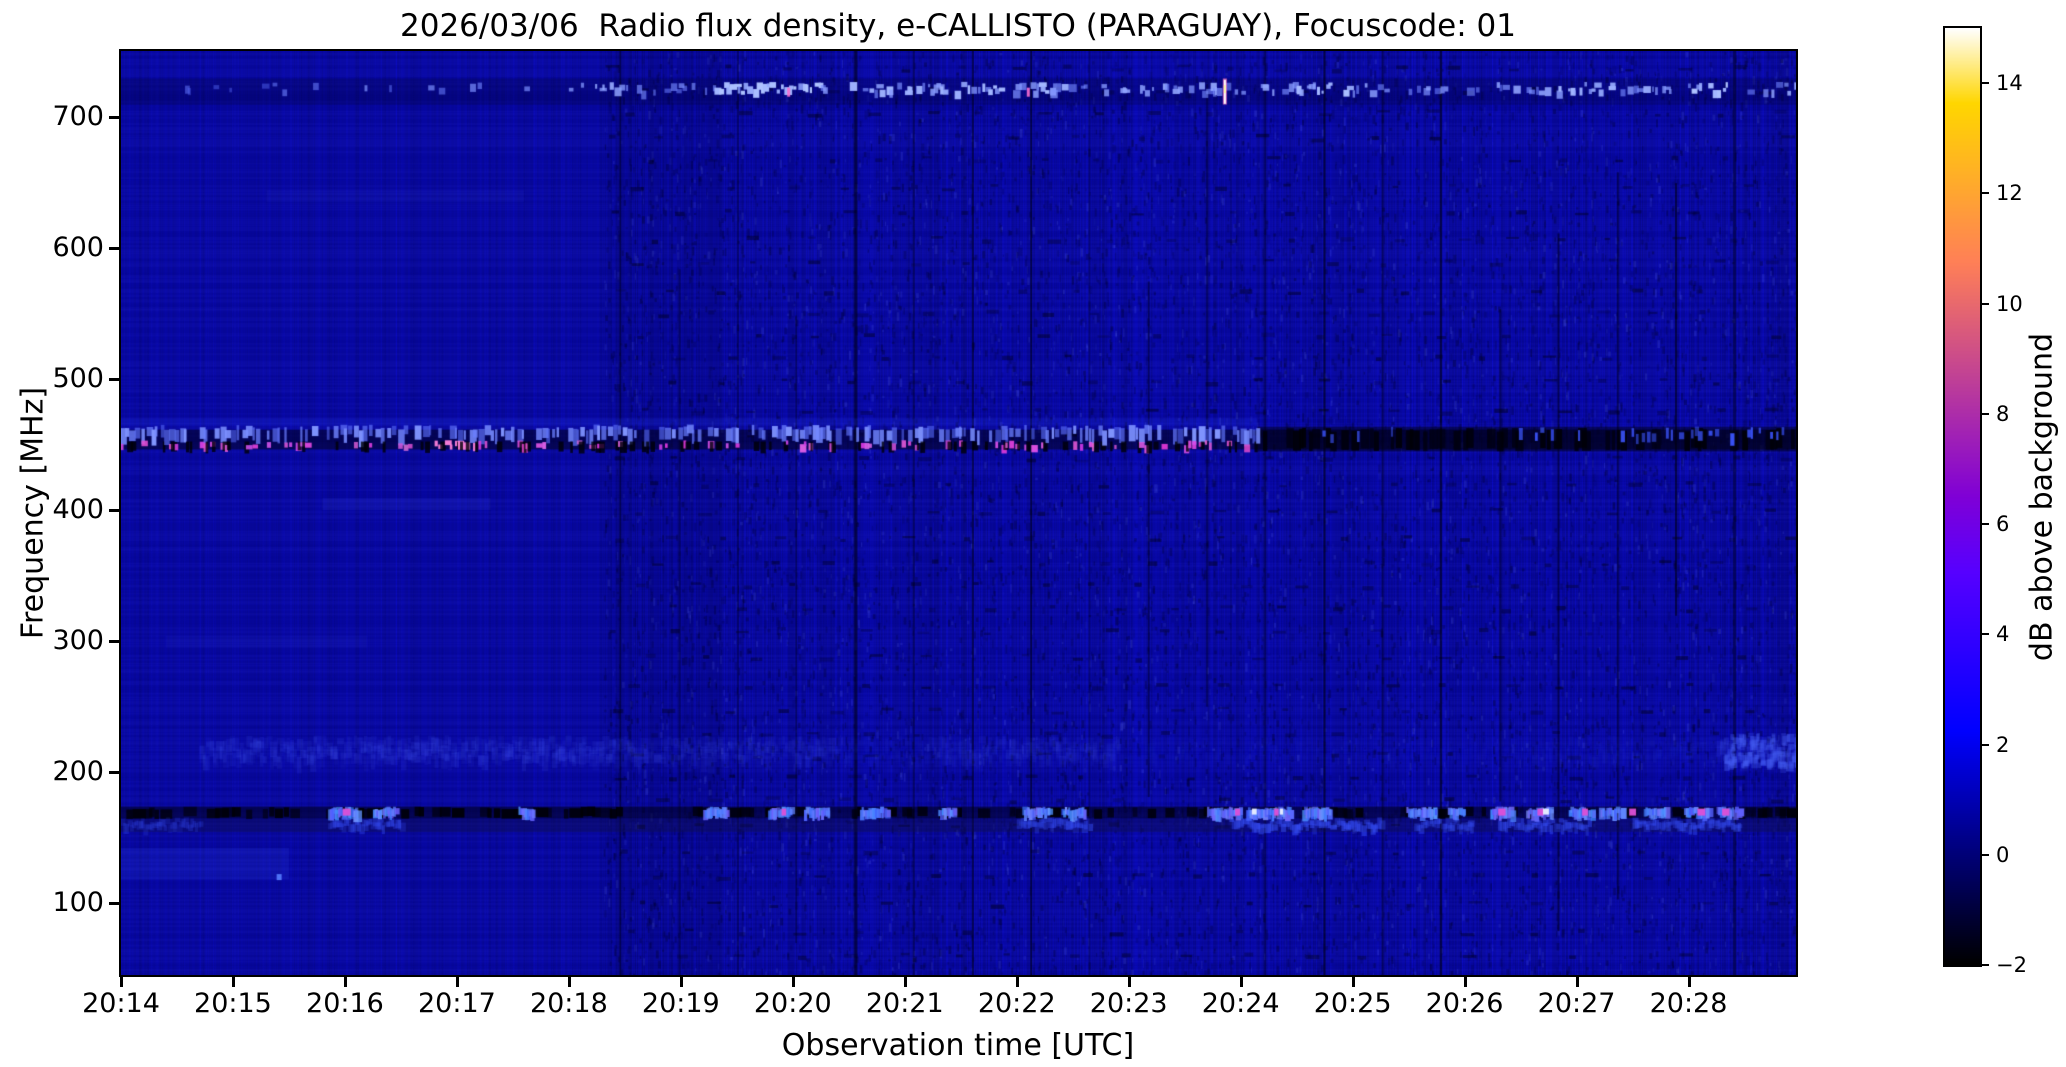 This screenshot has height=1067, width=2066. Describe the element at coordinates (1240, 1003) in the screenshot. I see `x-tick-label: 20:24` at that location.